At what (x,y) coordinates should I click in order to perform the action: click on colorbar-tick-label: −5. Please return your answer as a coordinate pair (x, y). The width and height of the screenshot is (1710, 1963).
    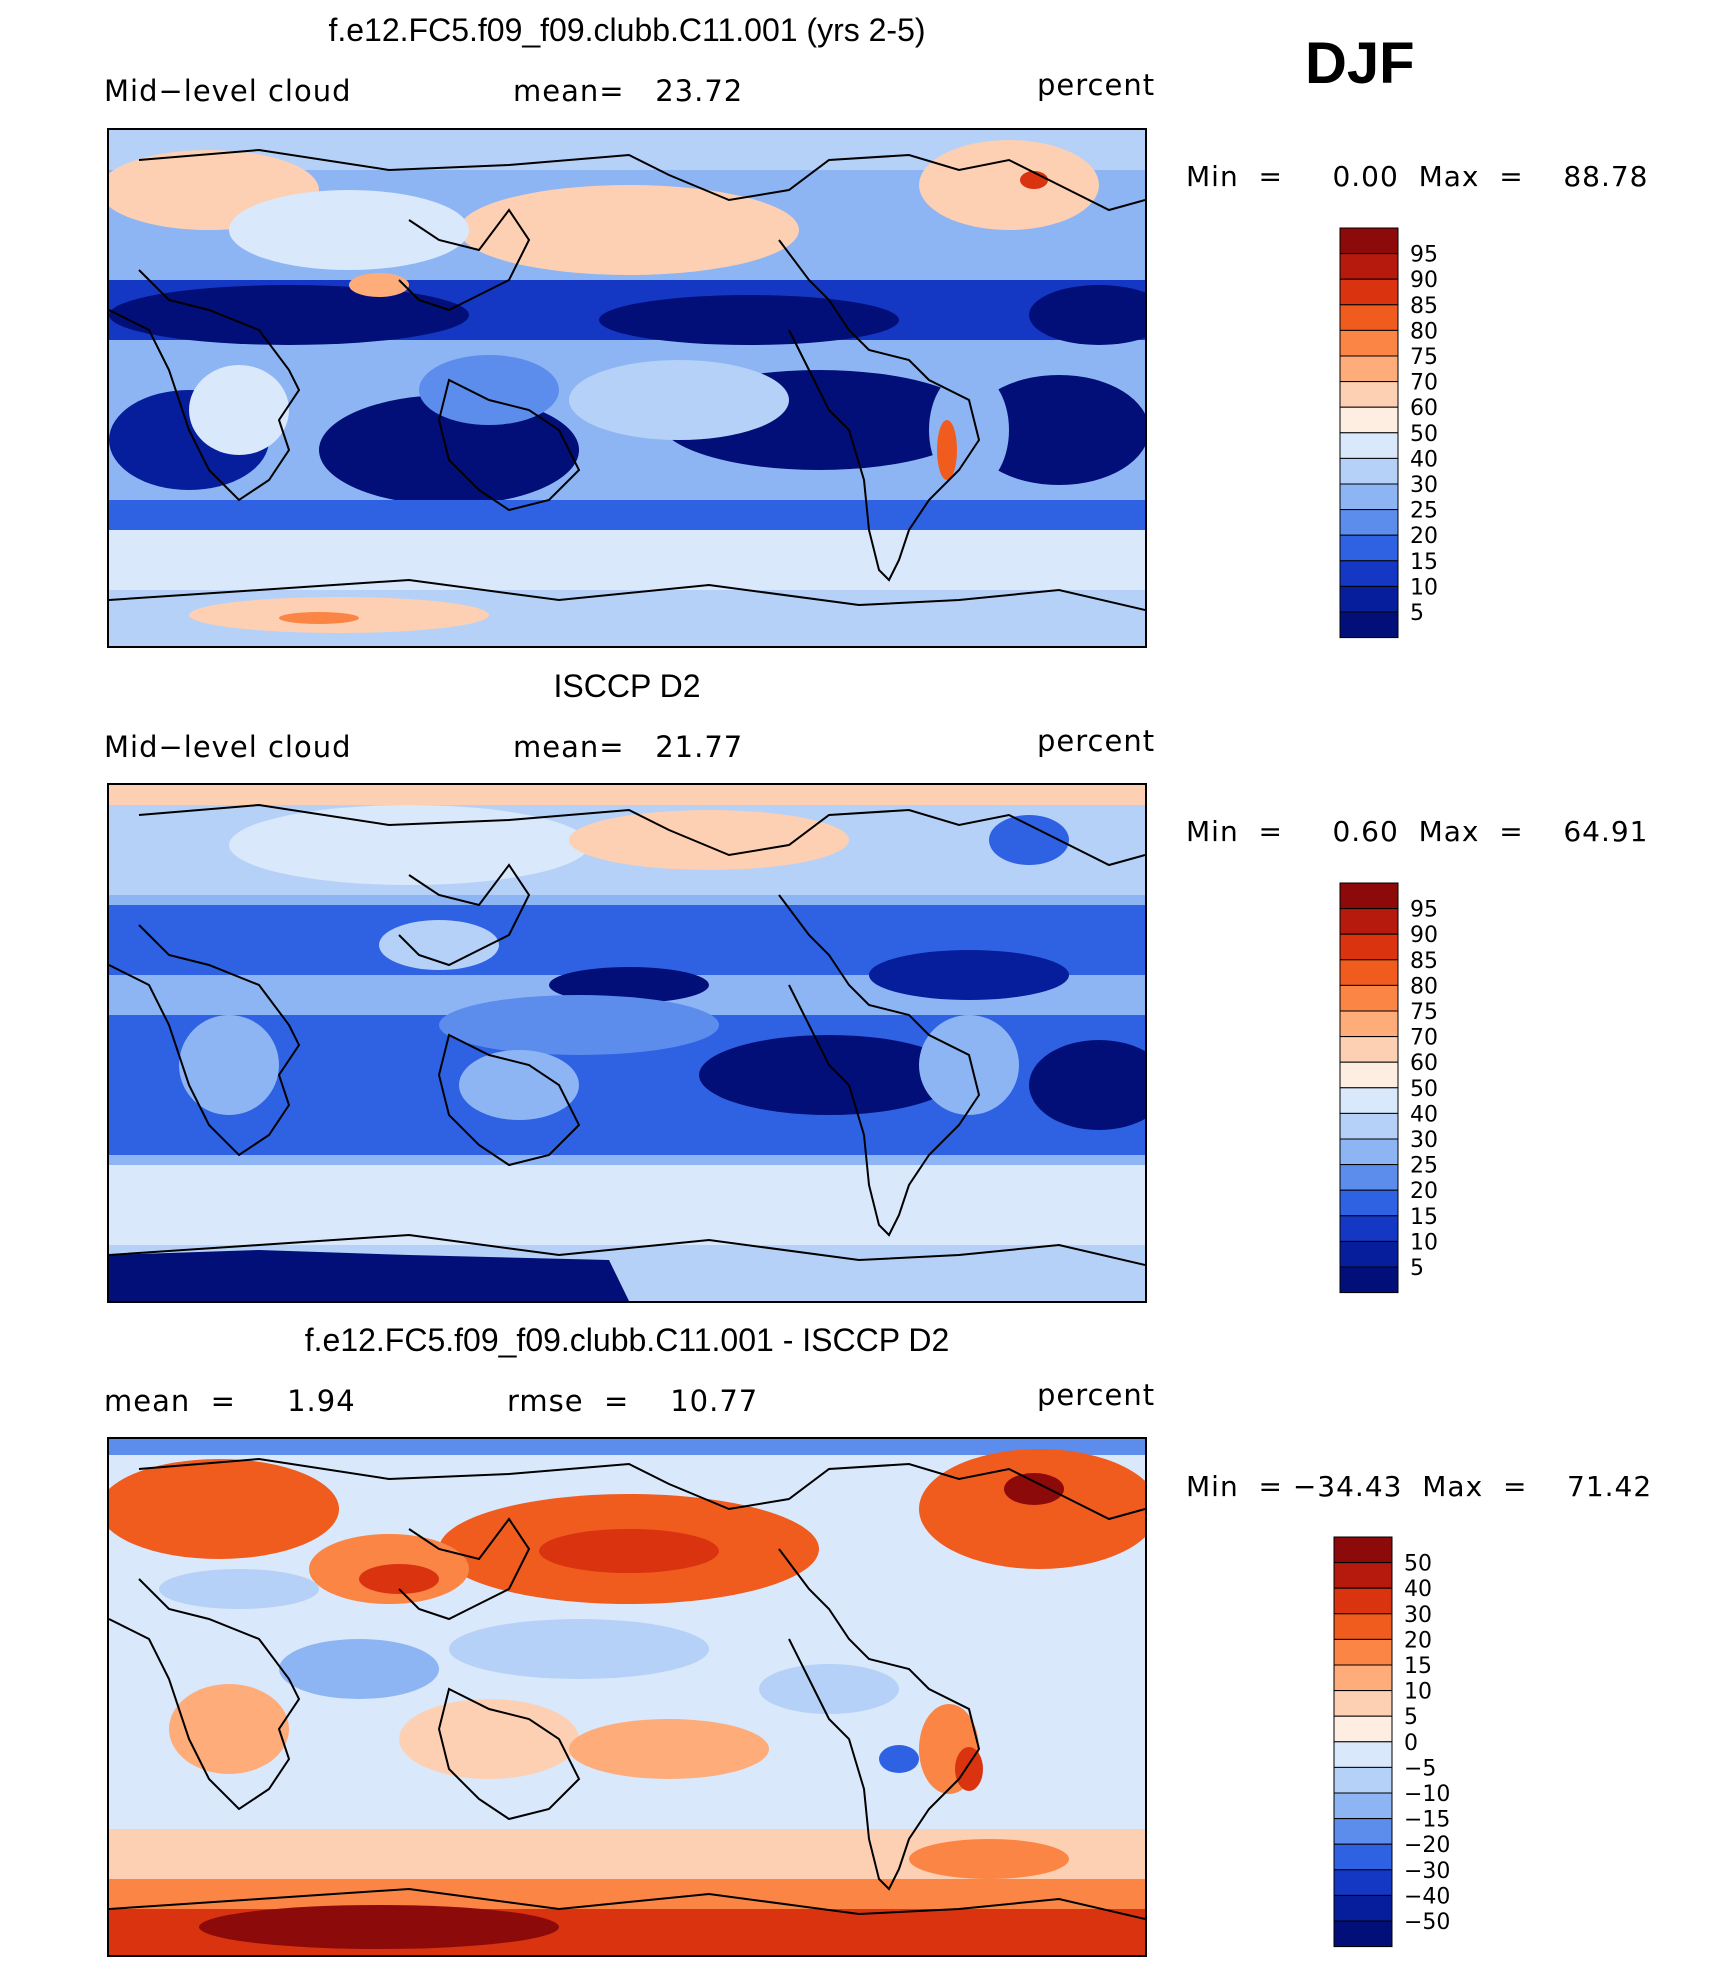
    Looking at the image, I should click on (1420, 1768).